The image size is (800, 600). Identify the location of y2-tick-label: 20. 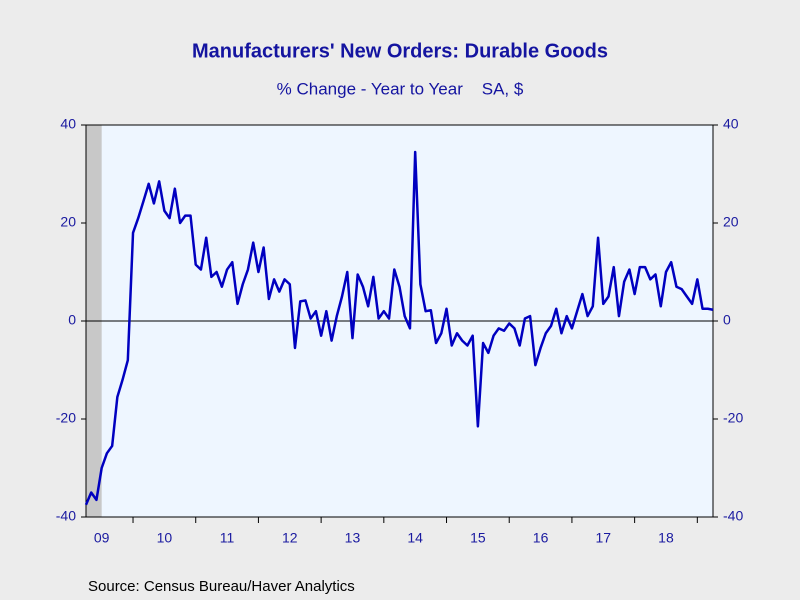
(731, 222).